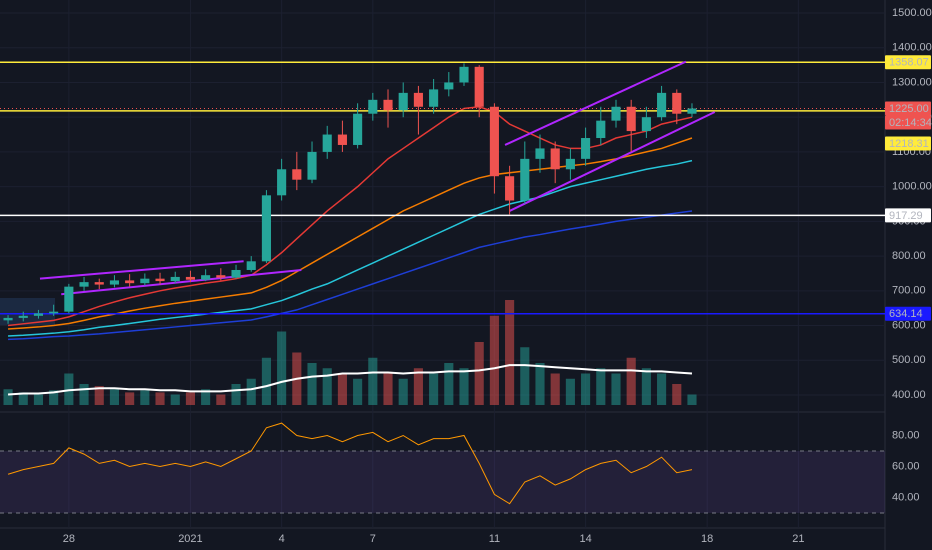  What do you see at coordinates (909, 360) in the screenshot?
I see `y-tick-label: 500.00` at bounding box center [909, 360].